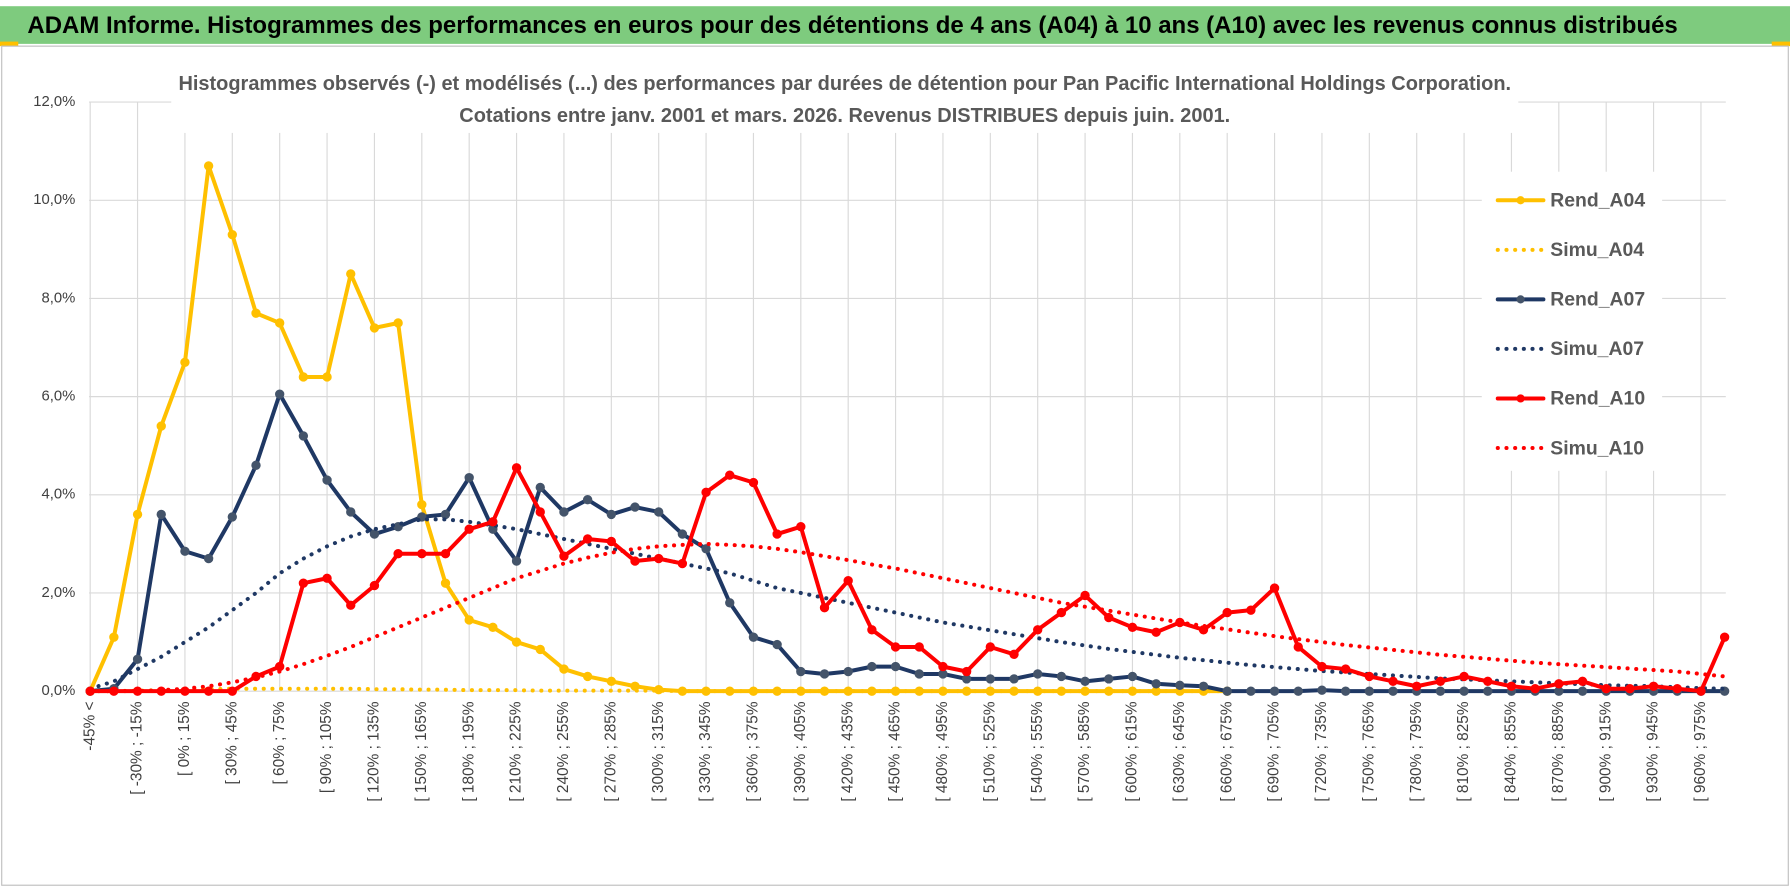 Image resolution: width=1790 pixels, height=888 pixels. I want to click on x-tick-label: [ 420% ; 435%, so click(847, 751).